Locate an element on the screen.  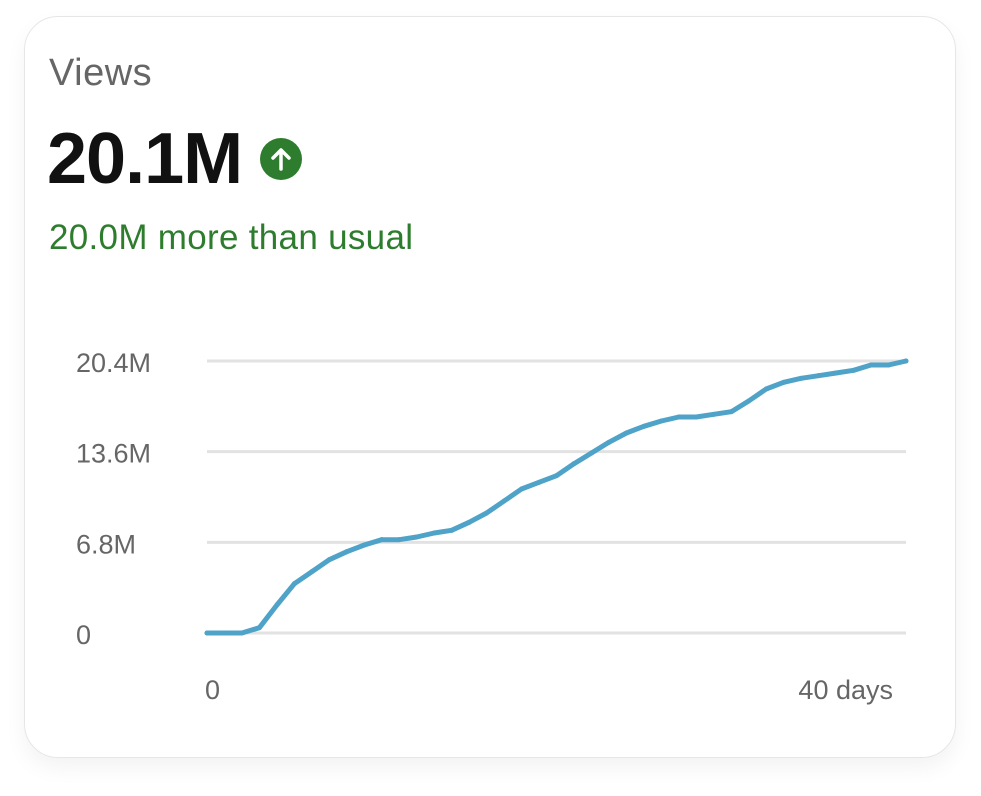
metric-row: 20.1M is located at coordinates (175, 159).